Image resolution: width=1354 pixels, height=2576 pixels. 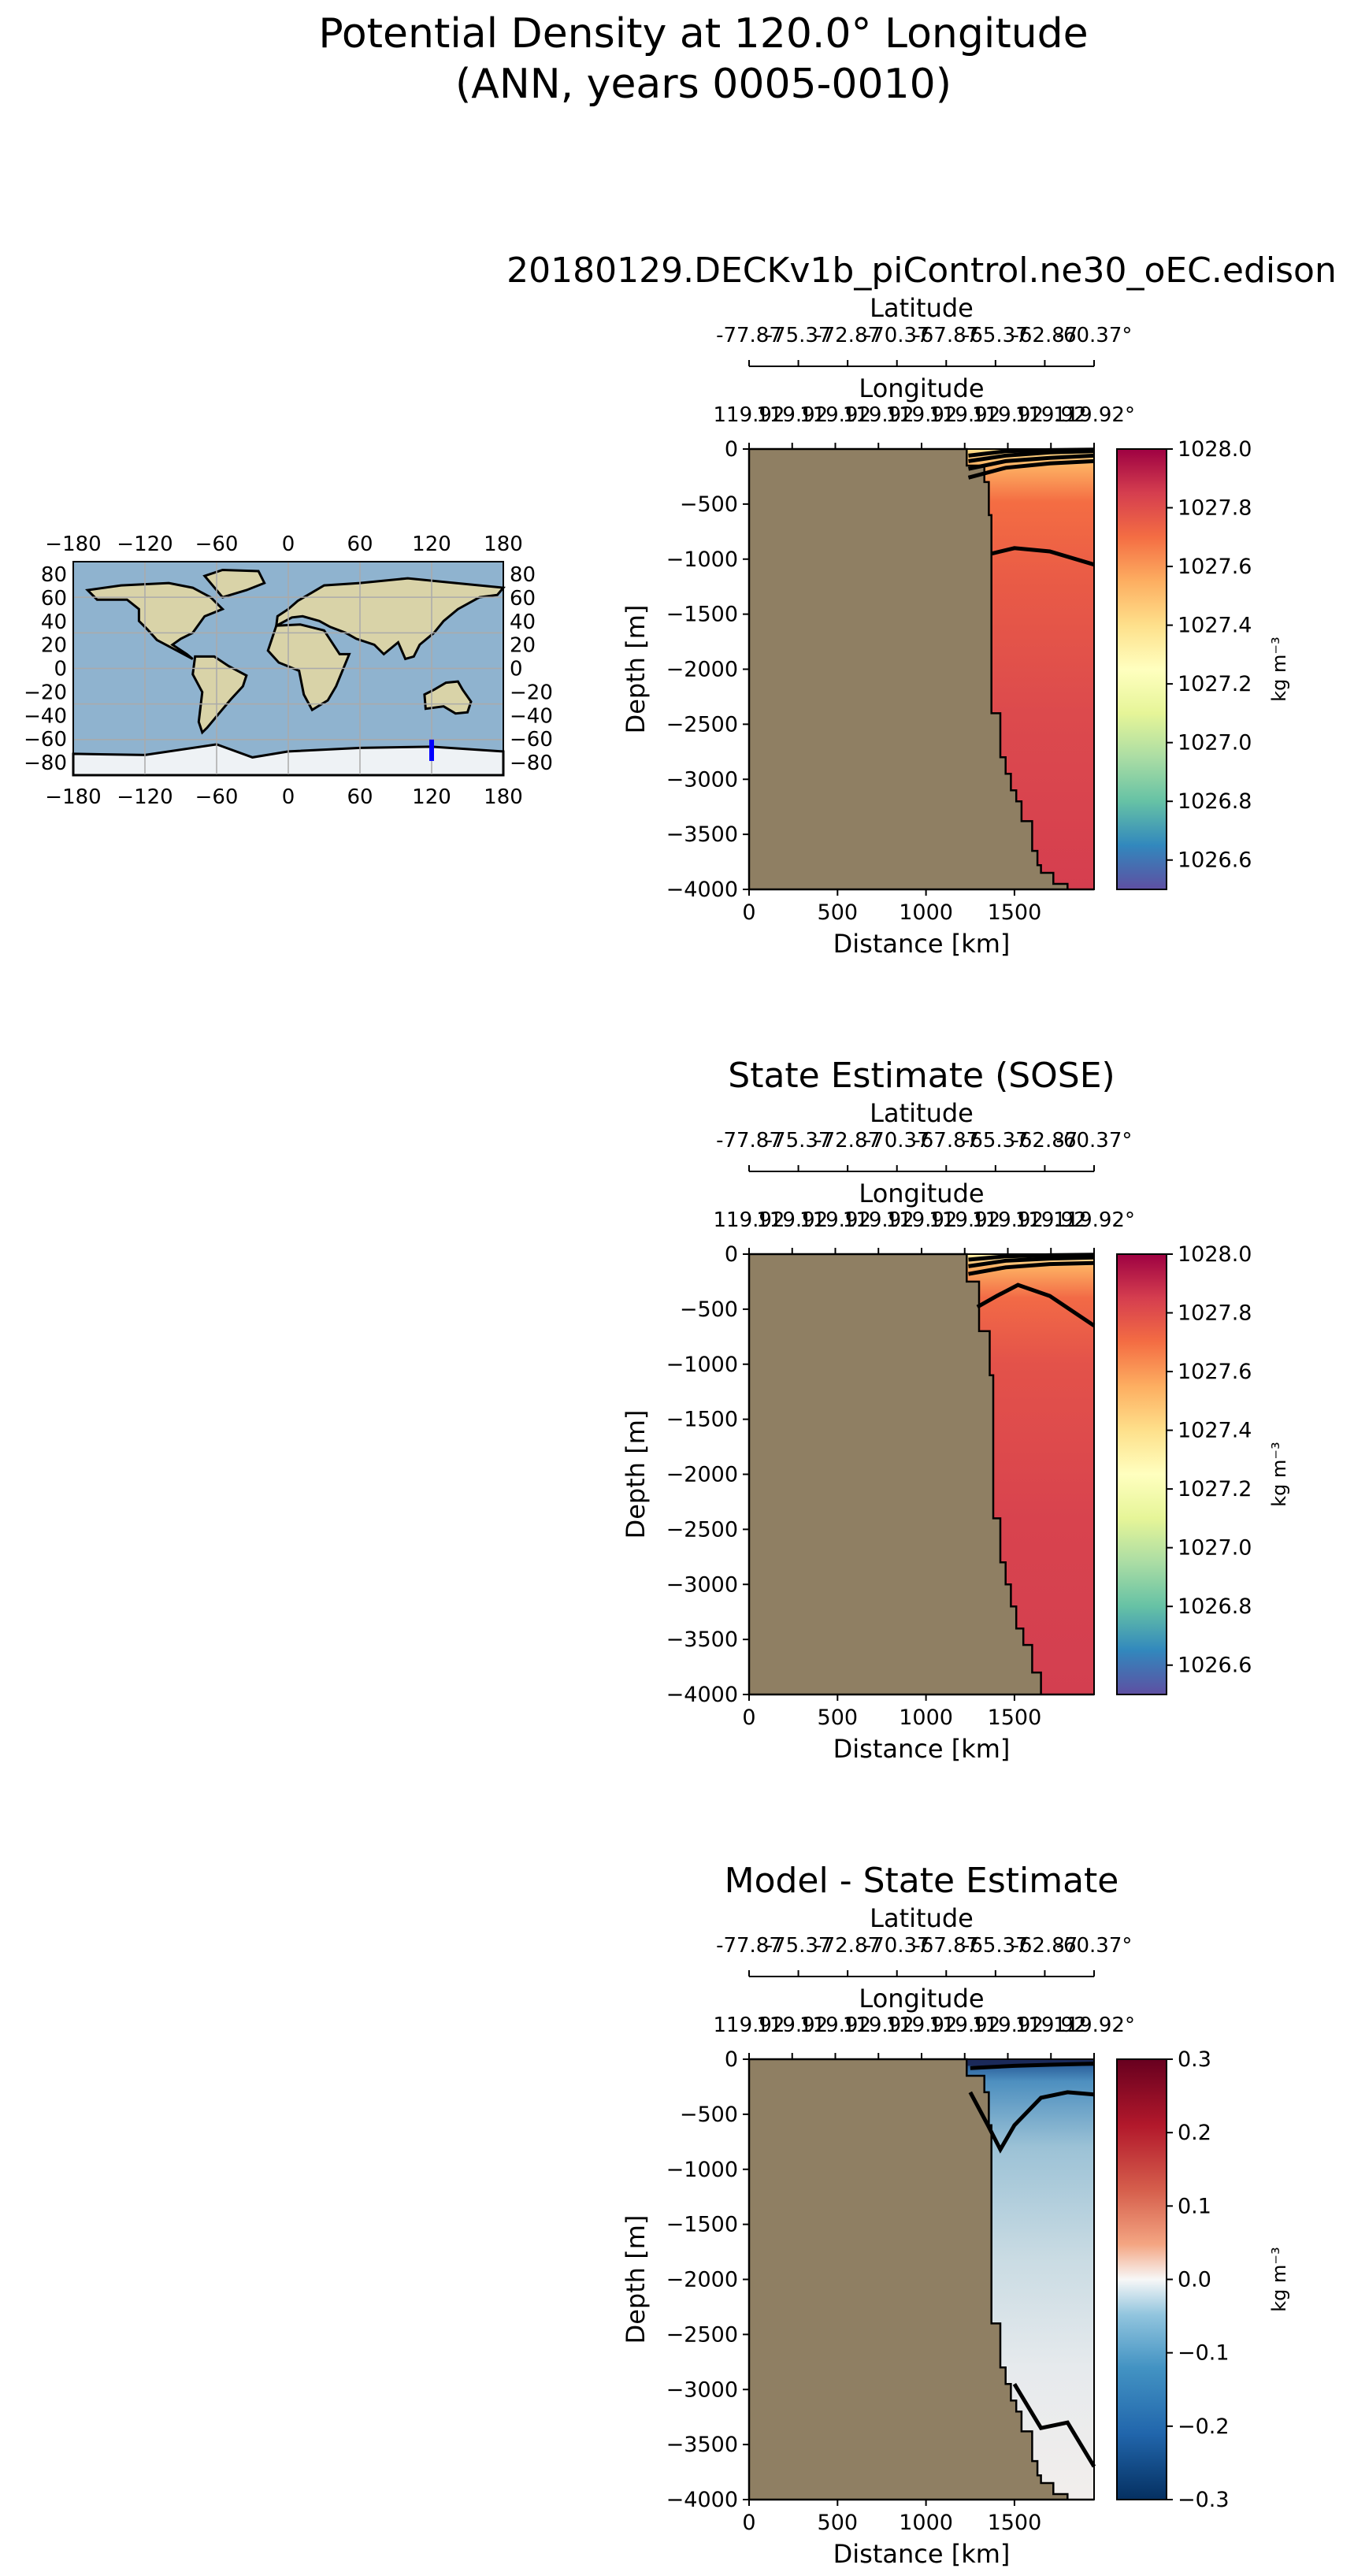 I want to click on latitude-tick-label: -62.87, so click(x=1045, y=1141).